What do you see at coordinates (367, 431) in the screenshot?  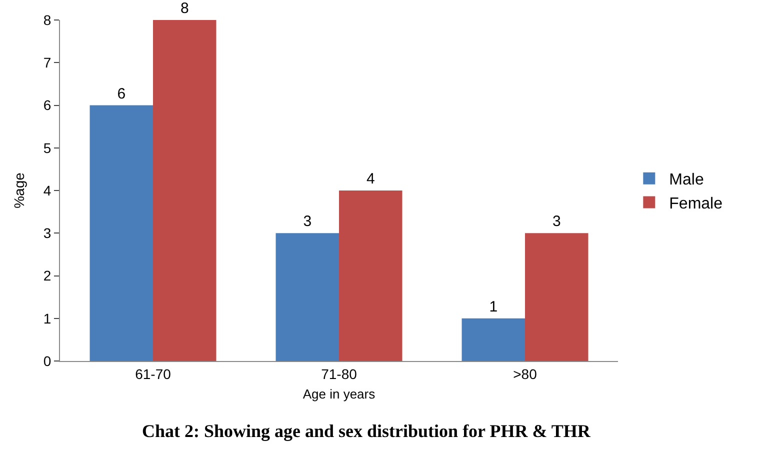 I see `text: Chat 2: Showing age and sex distribution for PHR & THR` at bounding box center [367, 431].